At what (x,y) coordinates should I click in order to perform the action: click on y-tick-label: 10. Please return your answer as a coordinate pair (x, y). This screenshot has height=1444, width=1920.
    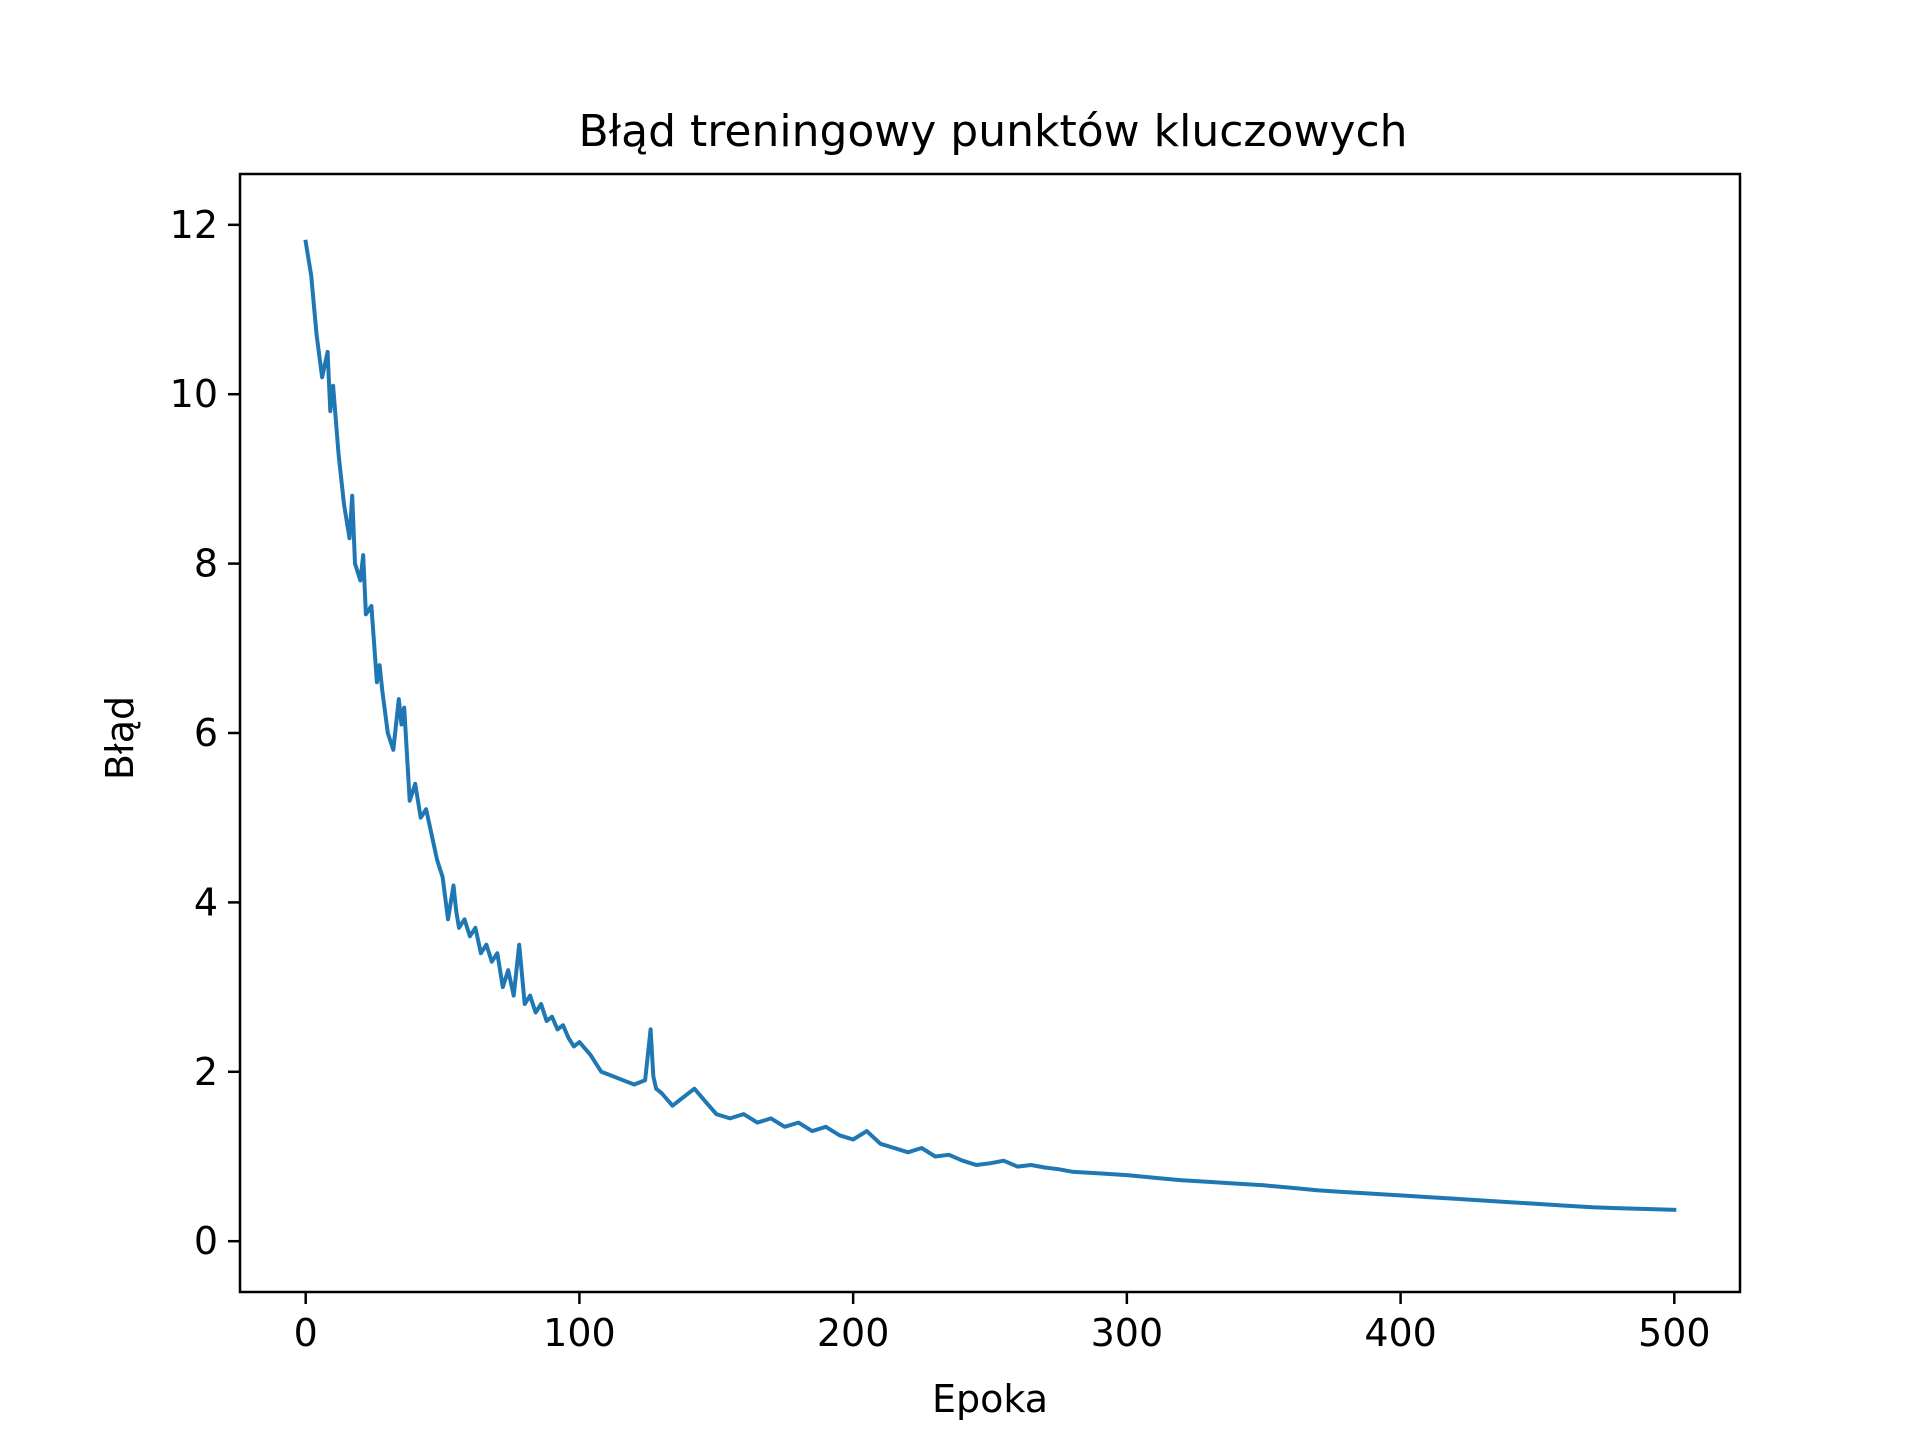
    Looking at the image, I should click on (194, 394).